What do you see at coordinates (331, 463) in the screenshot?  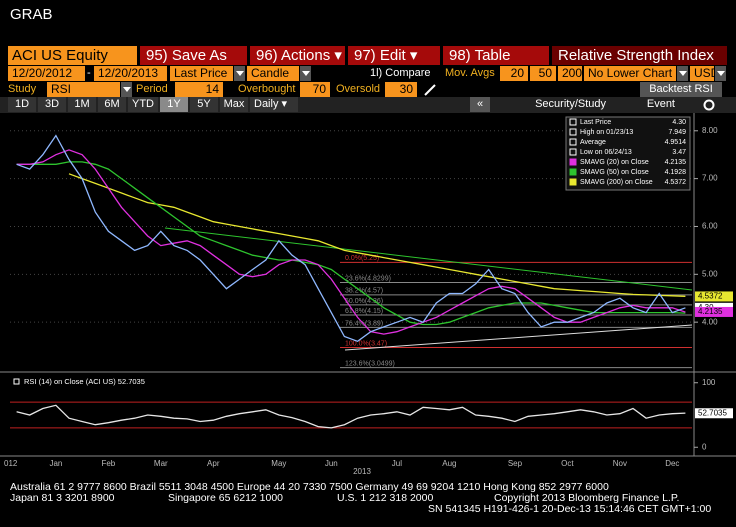 I see `x-tick-label: Jun` at bounding box center [331, 463].